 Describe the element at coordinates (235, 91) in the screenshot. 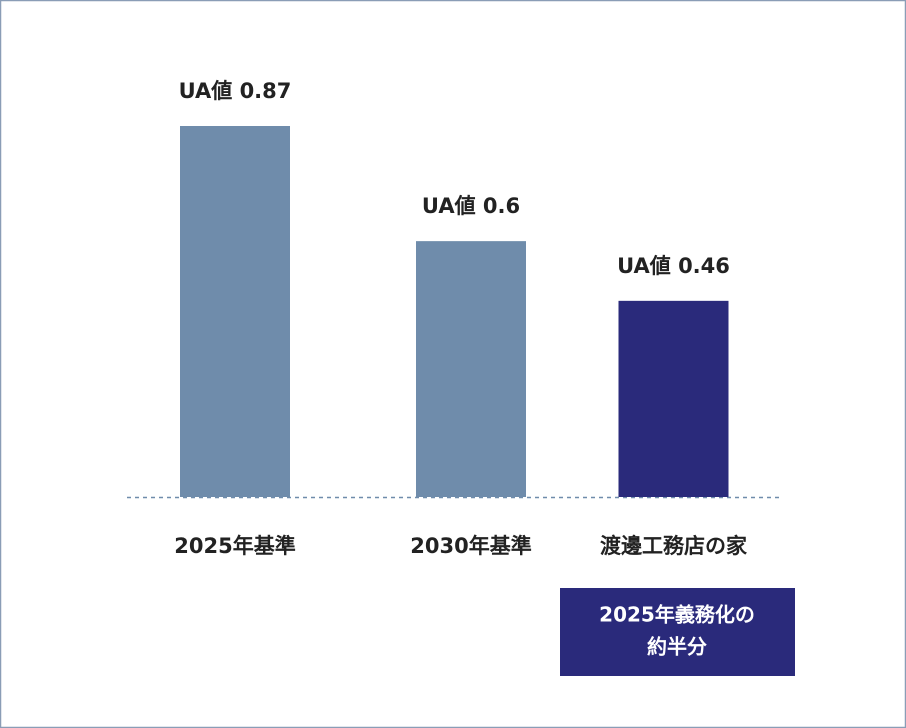

I see `value-label: UA値 0.87` at that location.